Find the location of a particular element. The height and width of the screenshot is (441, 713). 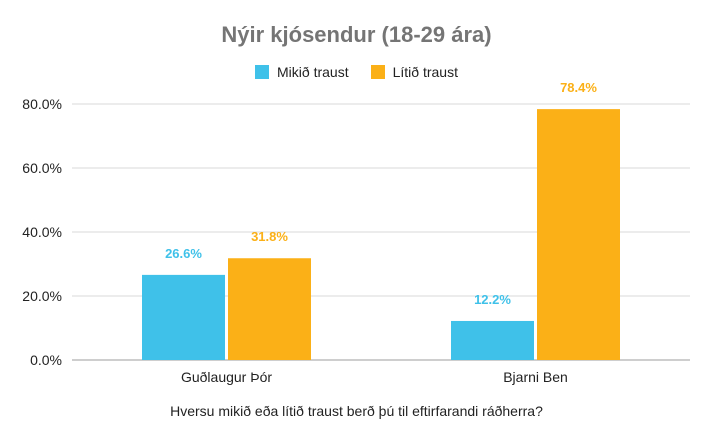

y-tick-label: 80.0% is located at coordinates (42, 104).